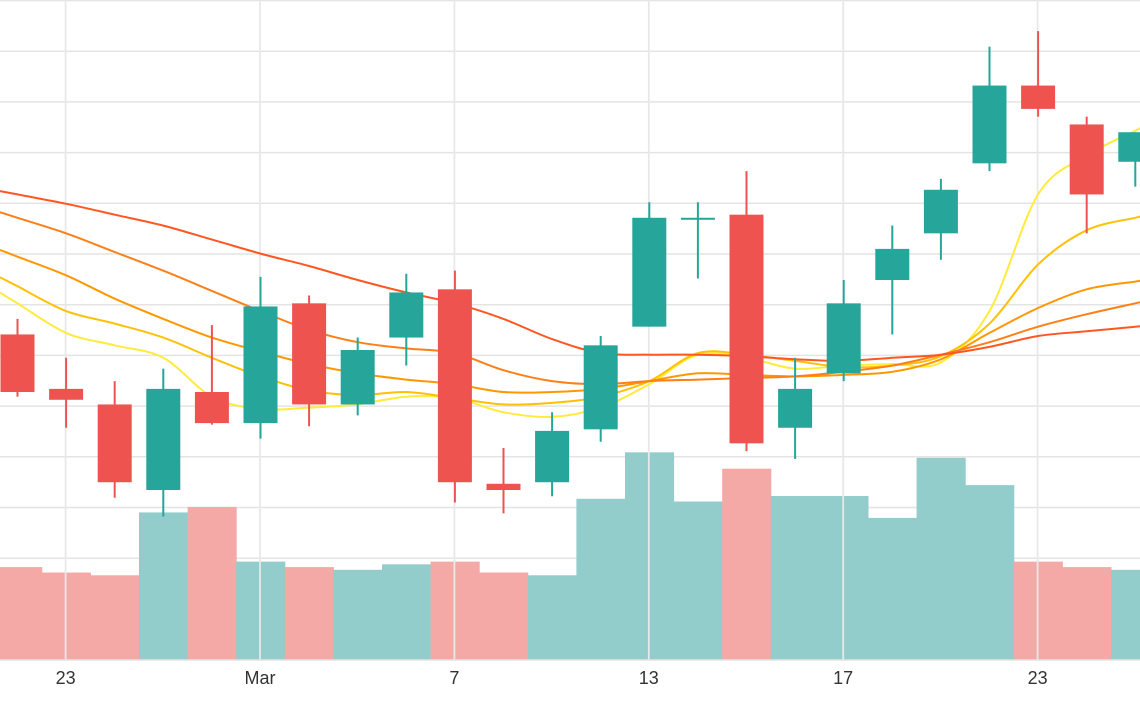  What do you see at coordinates (649, 678) in the screenshot?
I see `x-tick-label: 13` at bounding box center [649, 678].